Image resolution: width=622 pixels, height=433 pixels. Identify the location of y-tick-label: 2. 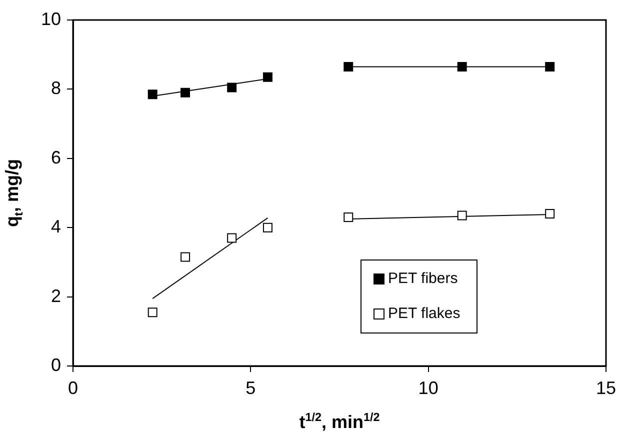
(55, 296).